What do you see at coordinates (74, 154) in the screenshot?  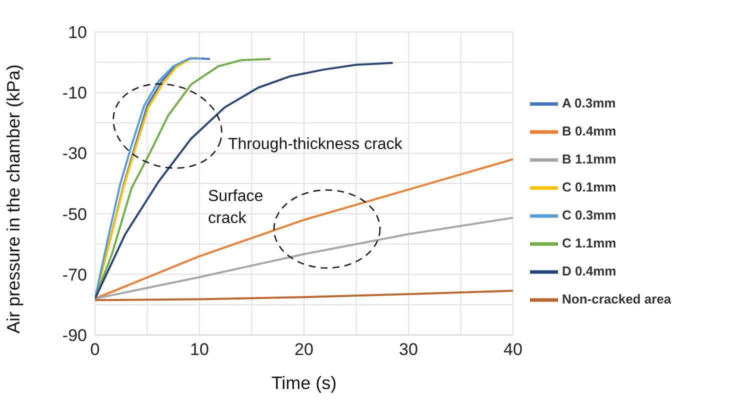 I see `y-tick-label: -30` at bounding box center [74, 154].